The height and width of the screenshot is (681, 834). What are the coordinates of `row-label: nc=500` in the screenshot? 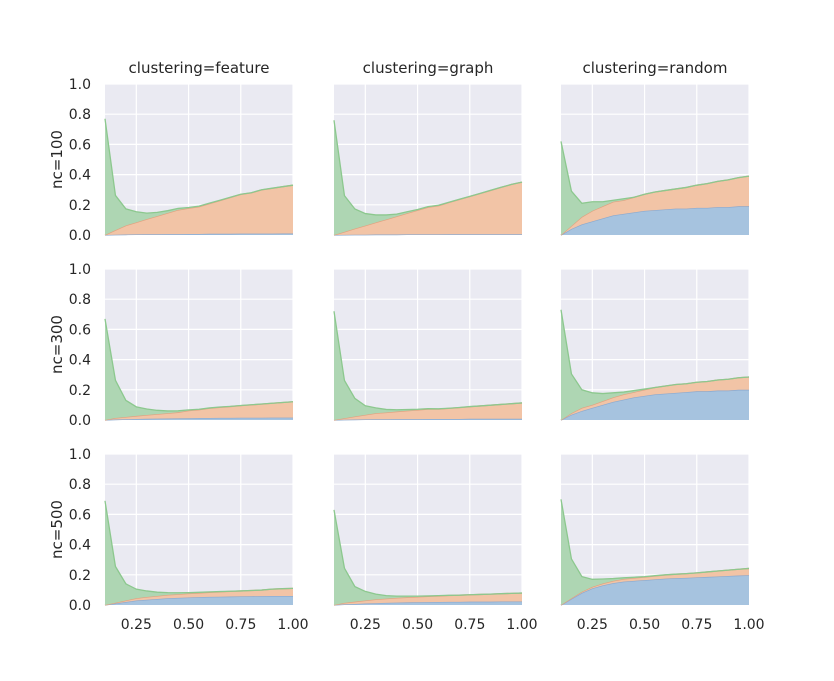 It's located at (57, 529).